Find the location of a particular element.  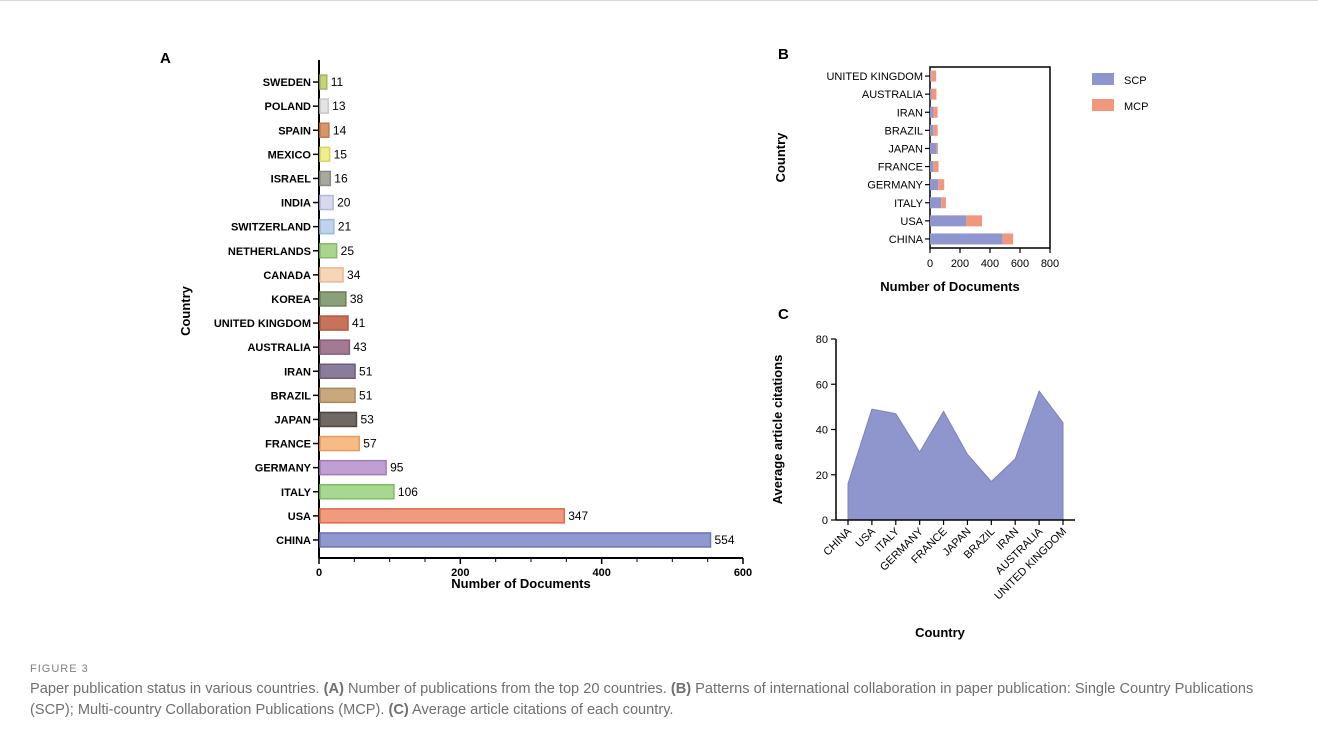

tick-label-a-y: FRANCE is located at coordinates (288, 445).